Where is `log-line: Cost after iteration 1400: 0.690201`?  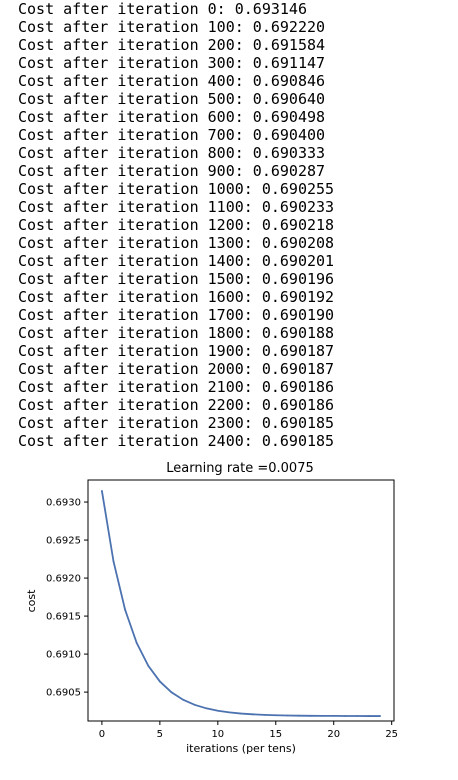 log-line: Cost after iteration 1400: 0.690201 is located at coordinates (176, 261).